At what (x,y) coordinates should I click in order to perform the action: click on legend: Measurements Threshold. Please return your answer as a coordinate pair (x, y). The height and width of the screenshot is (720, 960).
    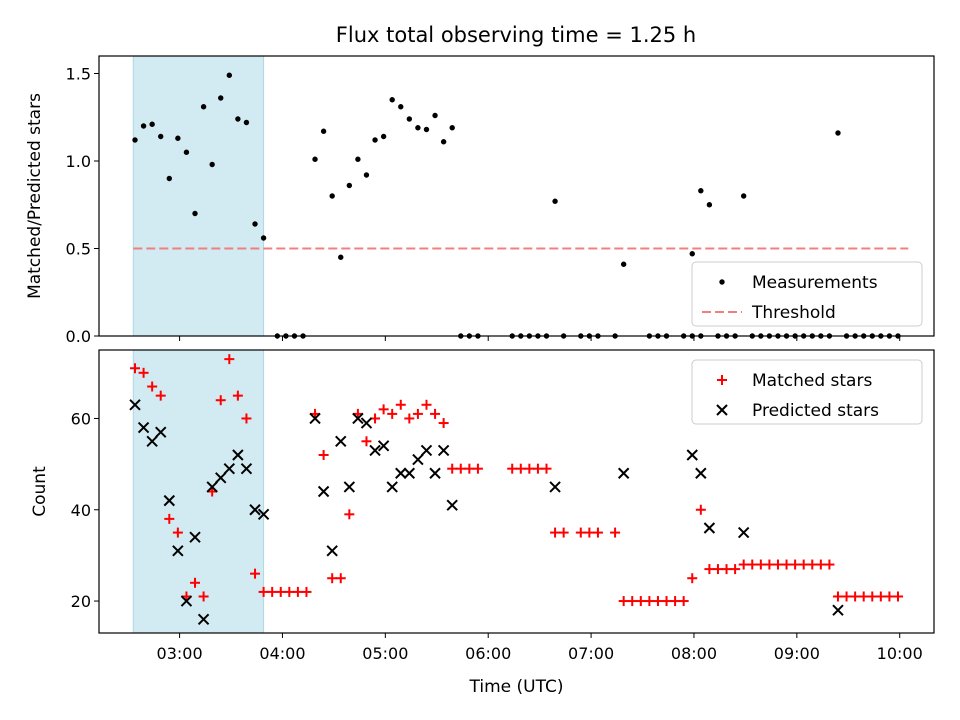
    Looking at the image, I should click on (807, 294).